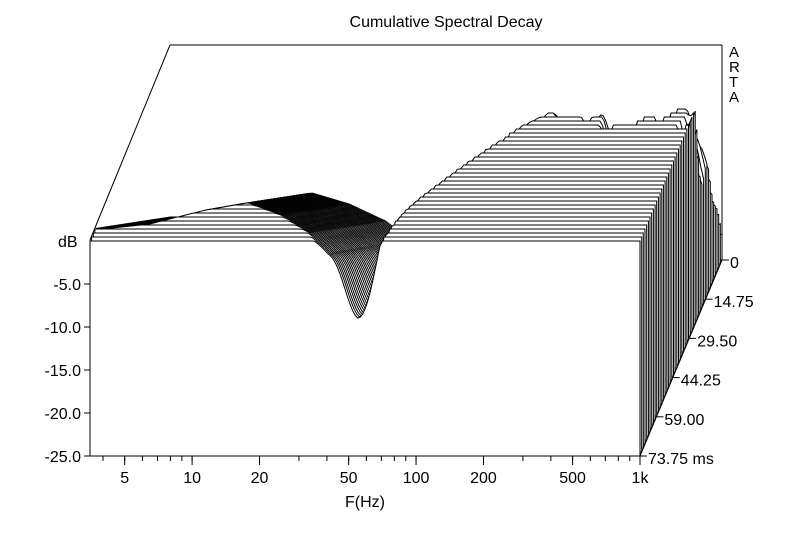 The image size is (800, 533). I want to click on chart-title: Cumulative Spectral Decay, so click(446, 22).